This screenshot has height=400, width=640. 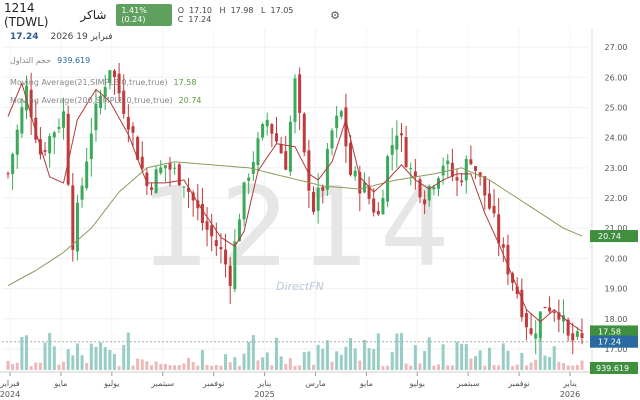 What do you see at coordinates (614, 302) in the screenshot?
I see `right-price-labels: 20.74 17.58 17.24 939.619` at bounding box center [614, 302].